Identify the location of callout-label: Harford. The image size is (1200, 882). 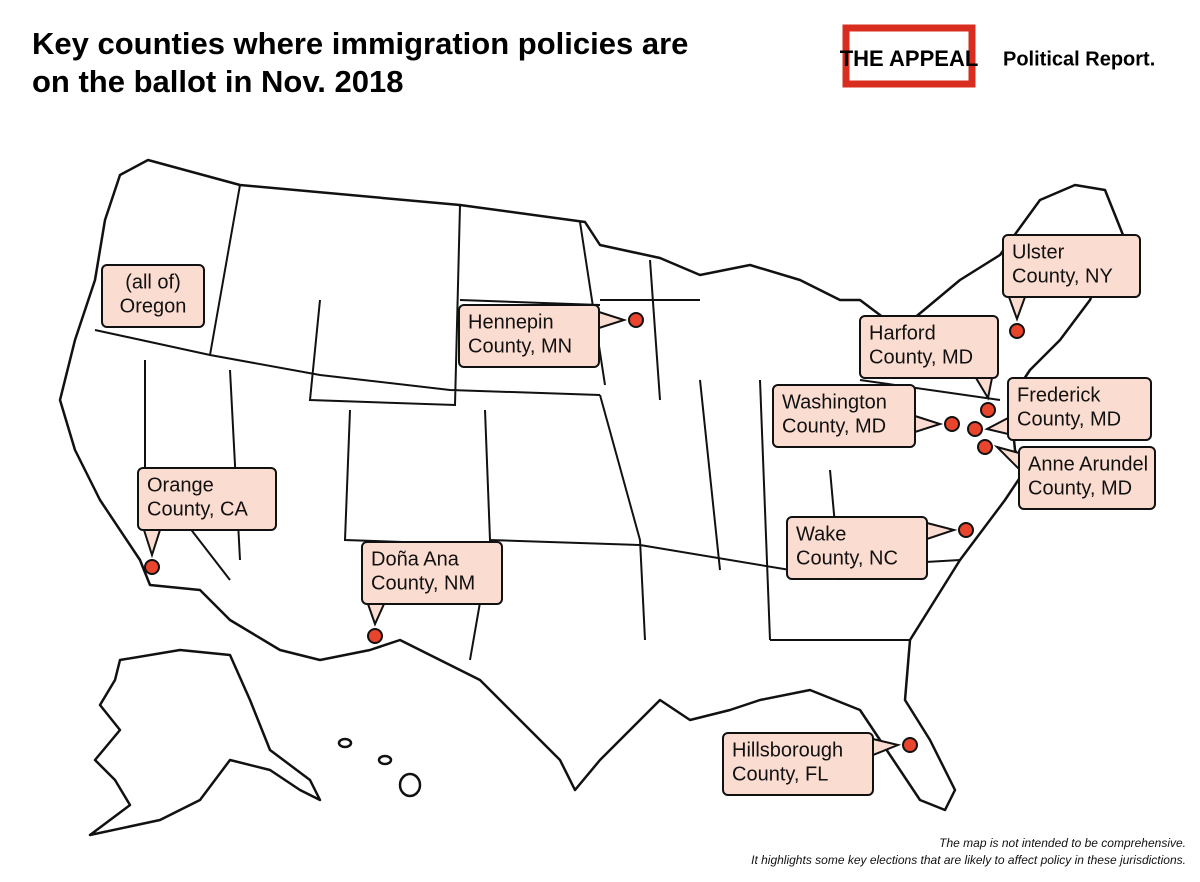
(902, 333).